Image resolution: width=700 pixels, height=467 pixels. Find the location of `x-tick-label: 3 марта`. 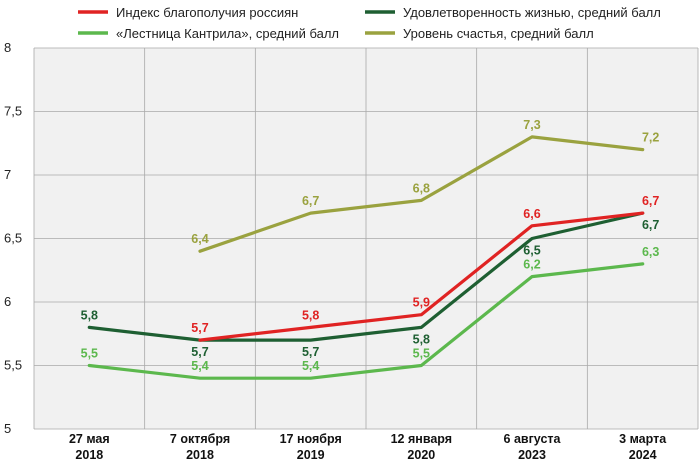

x-tick-label: 3 марта is located at coordinates (643, 439).